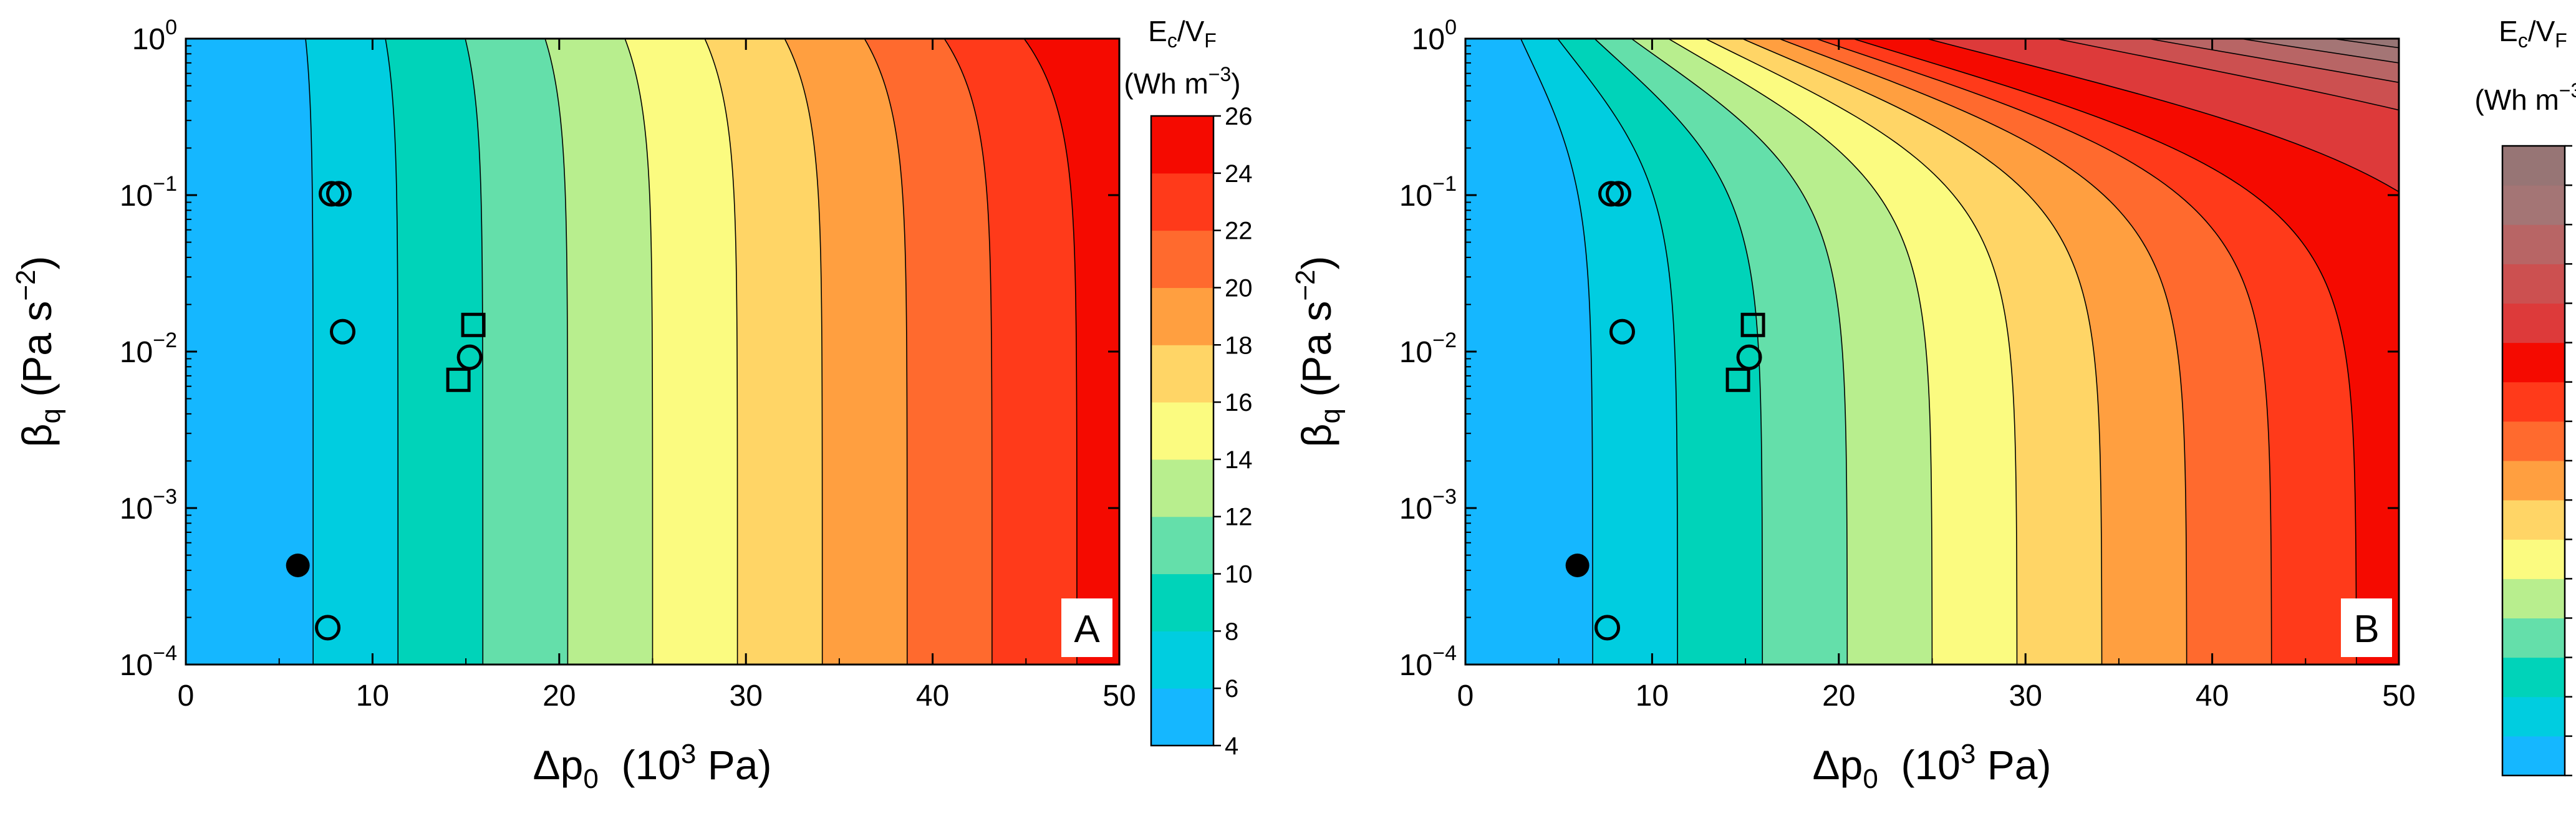 Image resolution: width=2576 pixels, height=816 pixels. Describe the element at coordinates (2525, 97) in the screenshot. I see `colorbar-units-b: (Wh m−3)` at that location.